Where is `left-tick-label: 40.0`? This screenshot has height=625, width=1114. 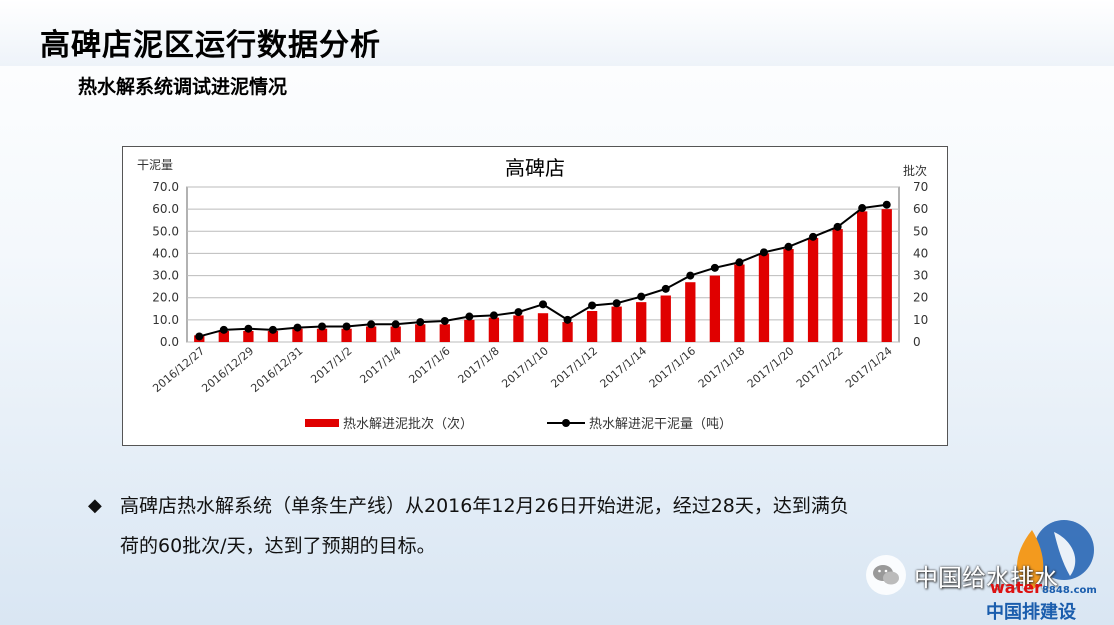 left-tick-label: 40.0 is located at coordinates (165, 253).